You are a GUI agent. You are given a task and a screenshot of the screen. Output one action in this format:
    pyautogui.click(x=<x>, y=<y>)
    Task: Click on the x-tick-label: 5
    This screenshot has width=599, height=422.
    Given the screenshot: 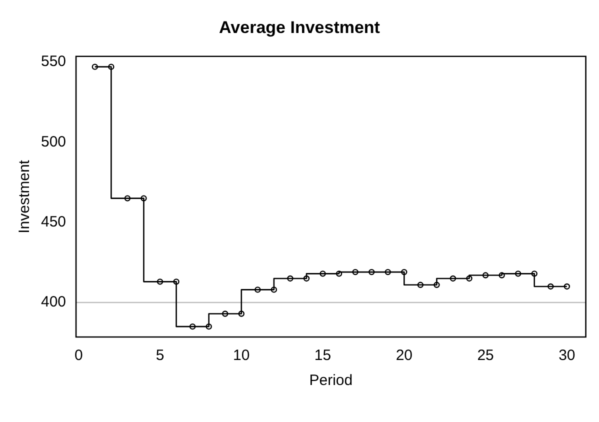 What is the action you would take?
    pyautogui.click(x=160, y=355)
    